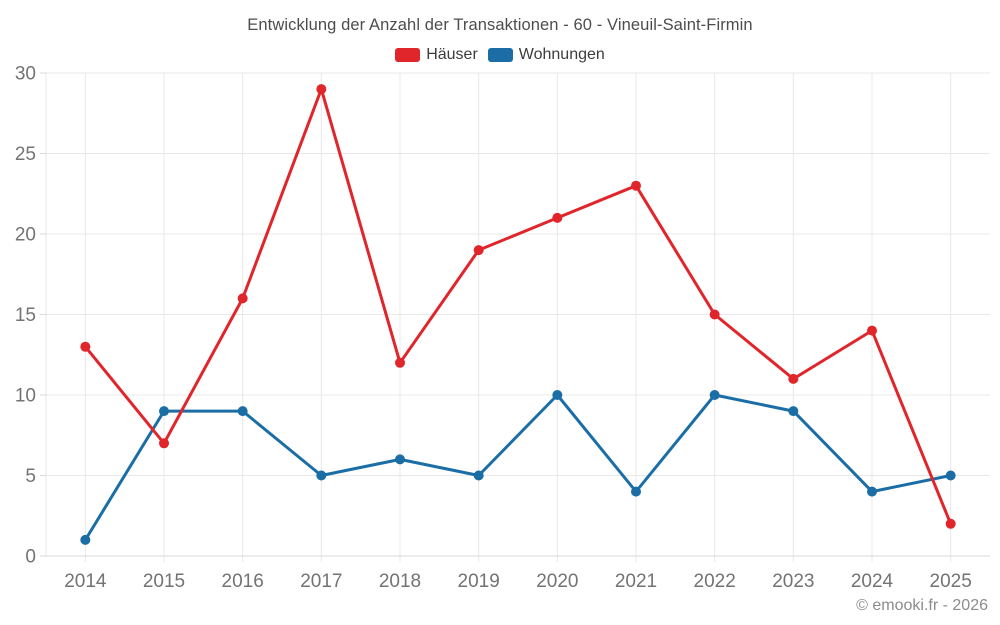  Describe the element at coordinates (408, 55) in the screenshot. I see `legend-marker-haeuser-icon` at that location.